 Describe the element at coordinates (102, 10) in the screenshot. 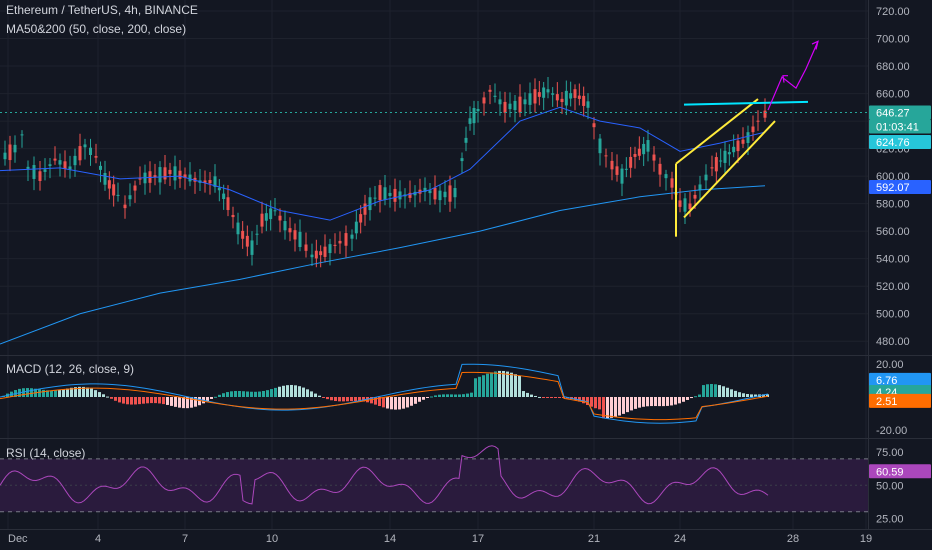

I see `symbol-legend: Ethereum / TetherUS, 4h, BINANCE` at that location.